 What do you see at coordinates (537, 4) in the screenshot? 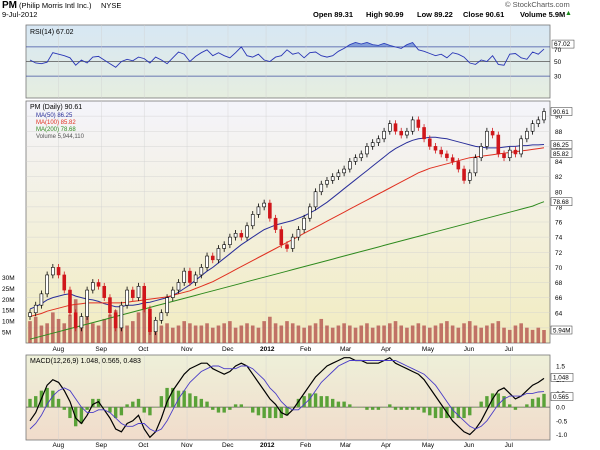
I see `stockcharts-watermark: © StockCharts.com` at bounding box center [537, 4].